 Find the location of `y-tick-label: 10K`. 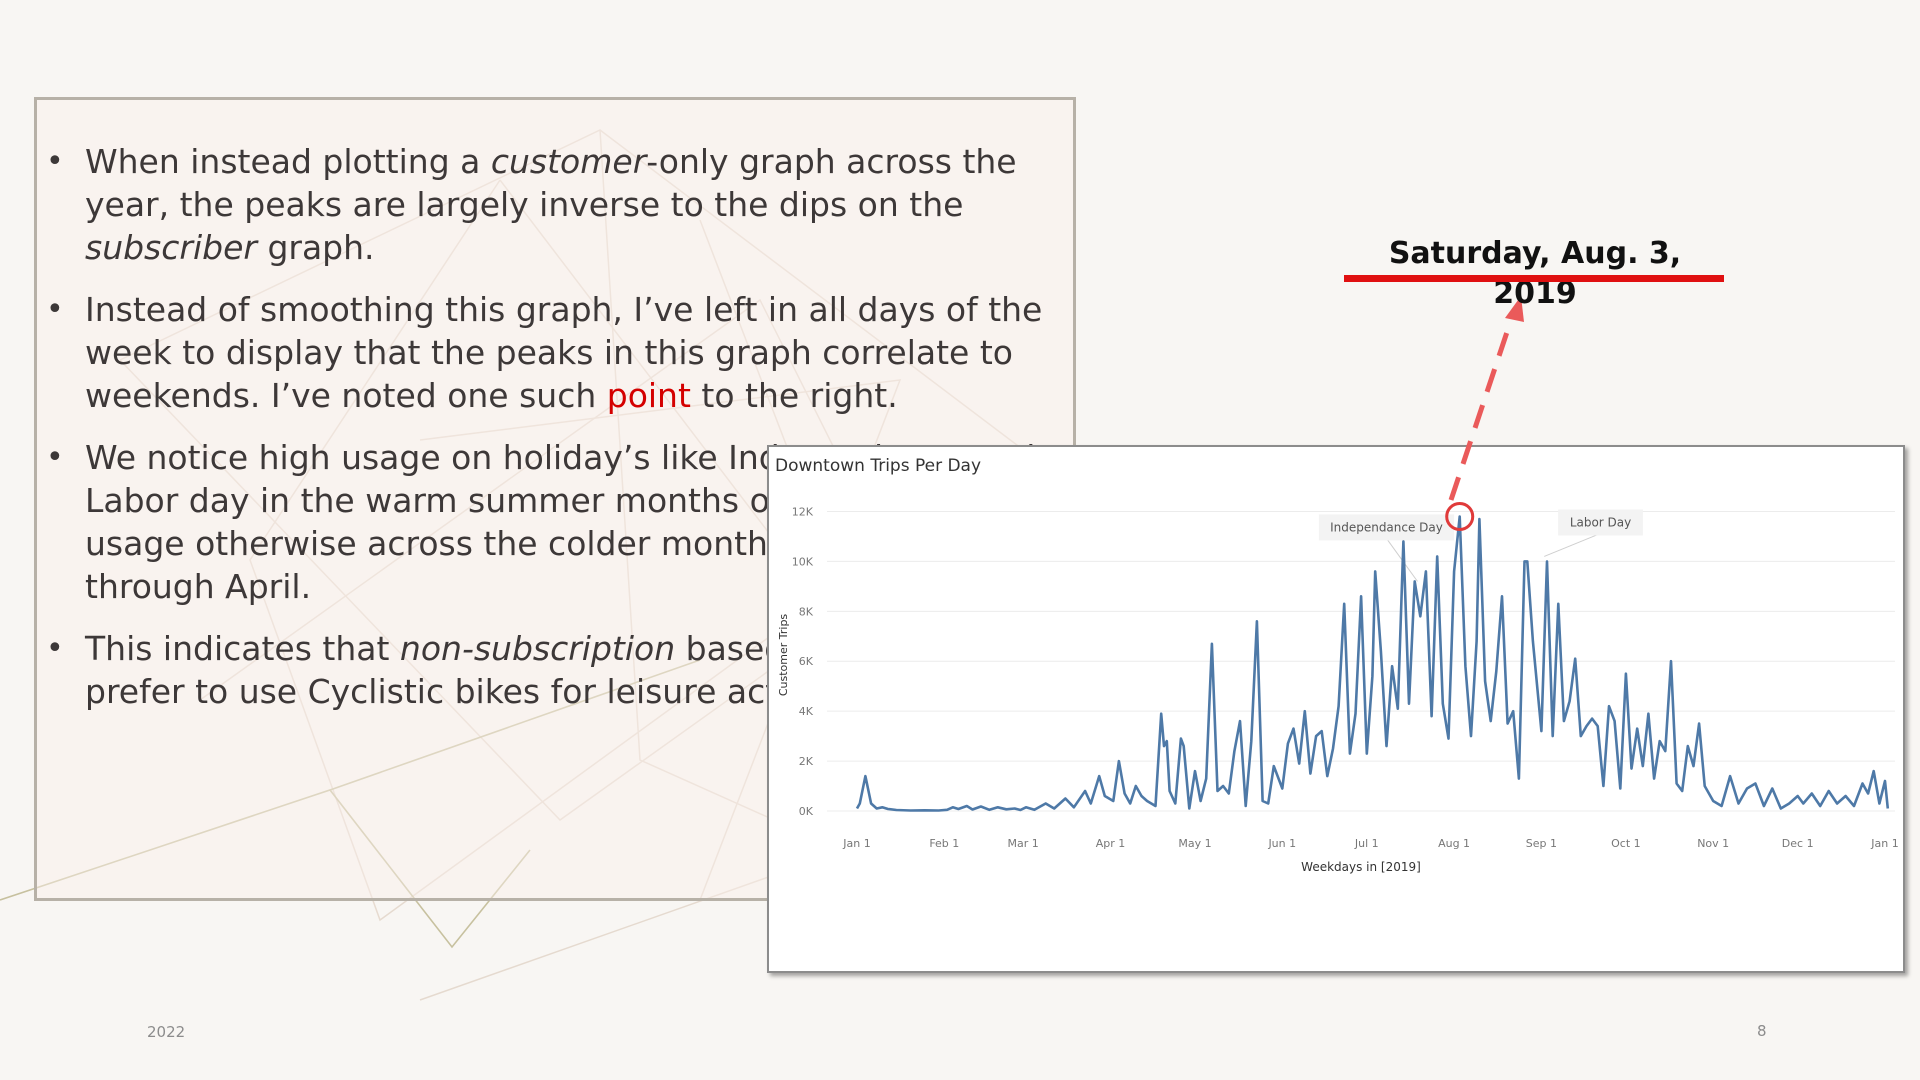

y-tick-label: 10K is located at coordinates (803, 561).